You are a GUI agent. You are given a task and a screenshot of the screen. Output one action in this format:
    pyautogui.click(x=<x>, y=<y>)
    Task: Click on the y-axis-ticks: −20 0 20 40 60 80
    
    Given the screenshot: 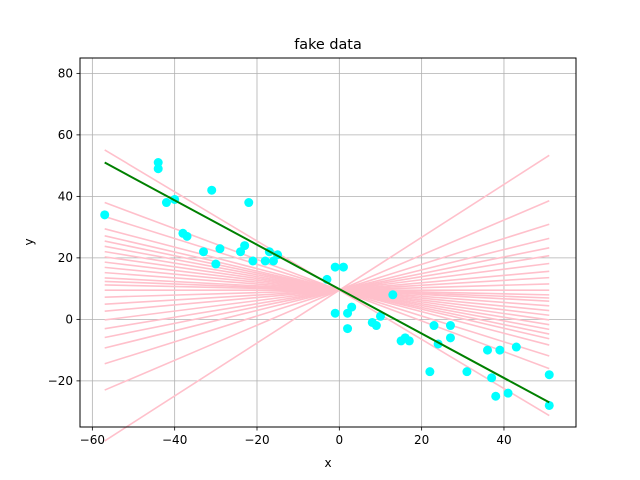 What is the action you would take?
    pyautogui.click(x=64, y=227)
    